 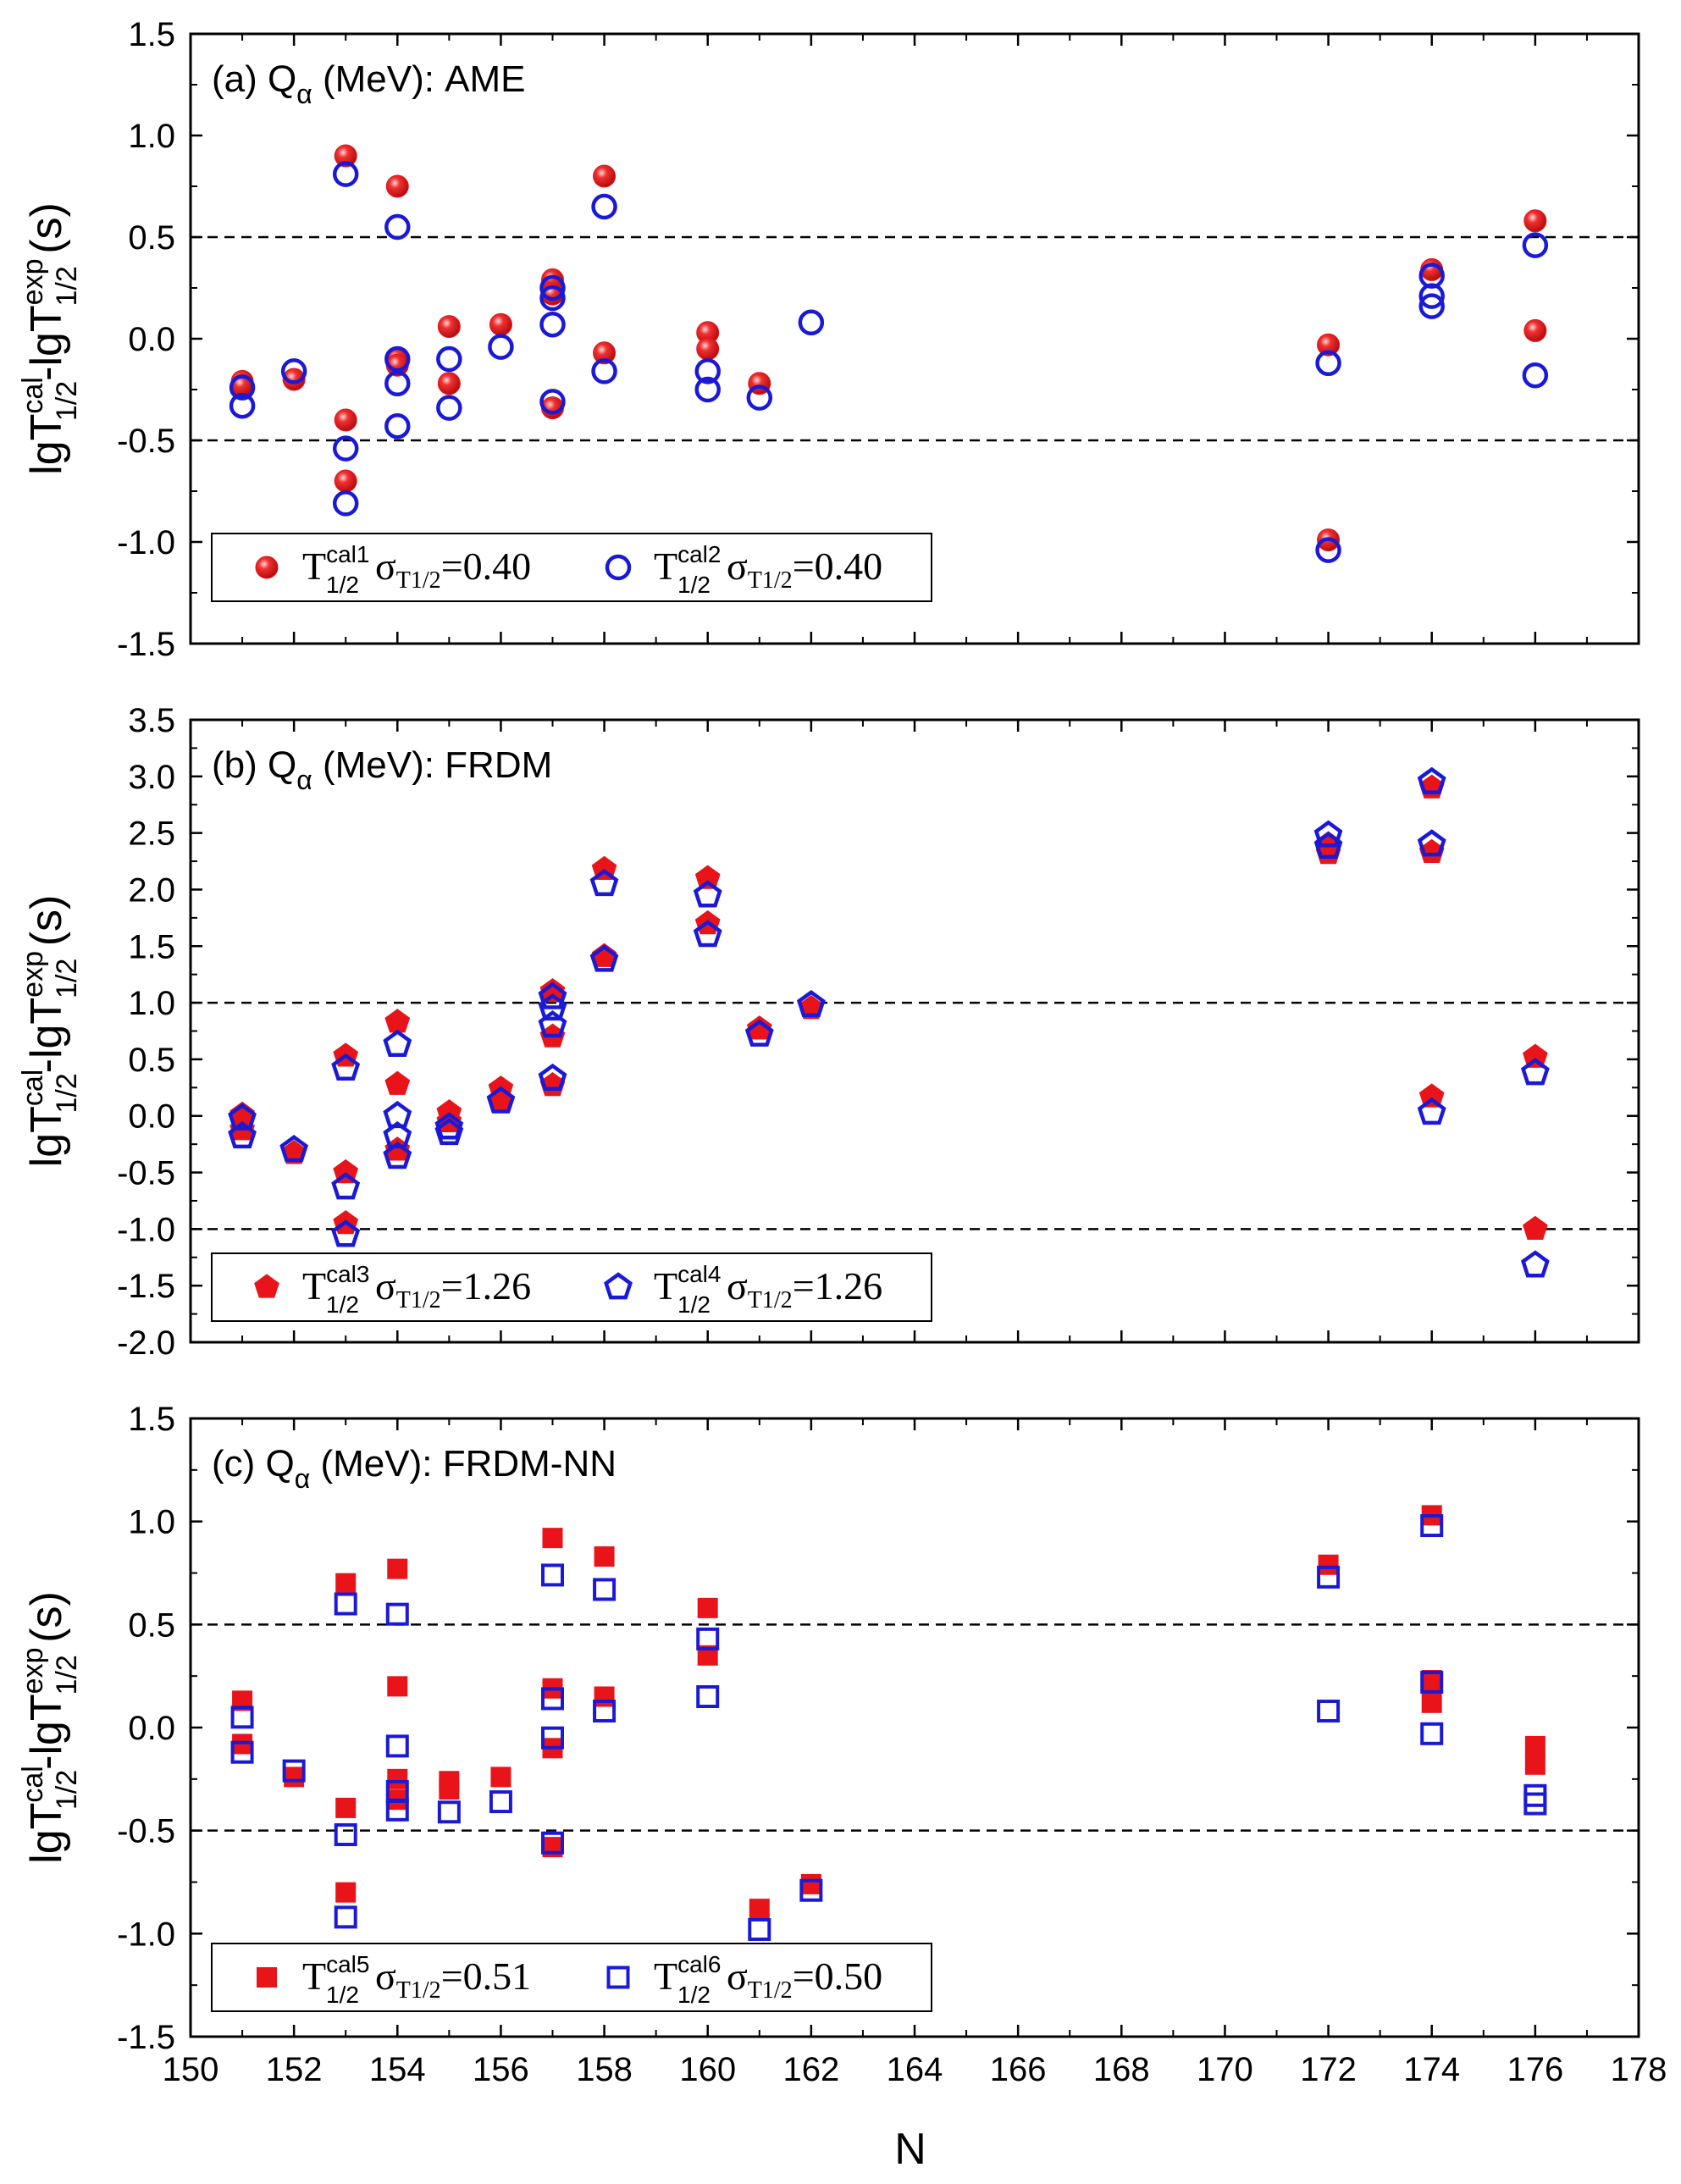 I want to click on x-tick-label: 168, so click(x=1122, y=2069).